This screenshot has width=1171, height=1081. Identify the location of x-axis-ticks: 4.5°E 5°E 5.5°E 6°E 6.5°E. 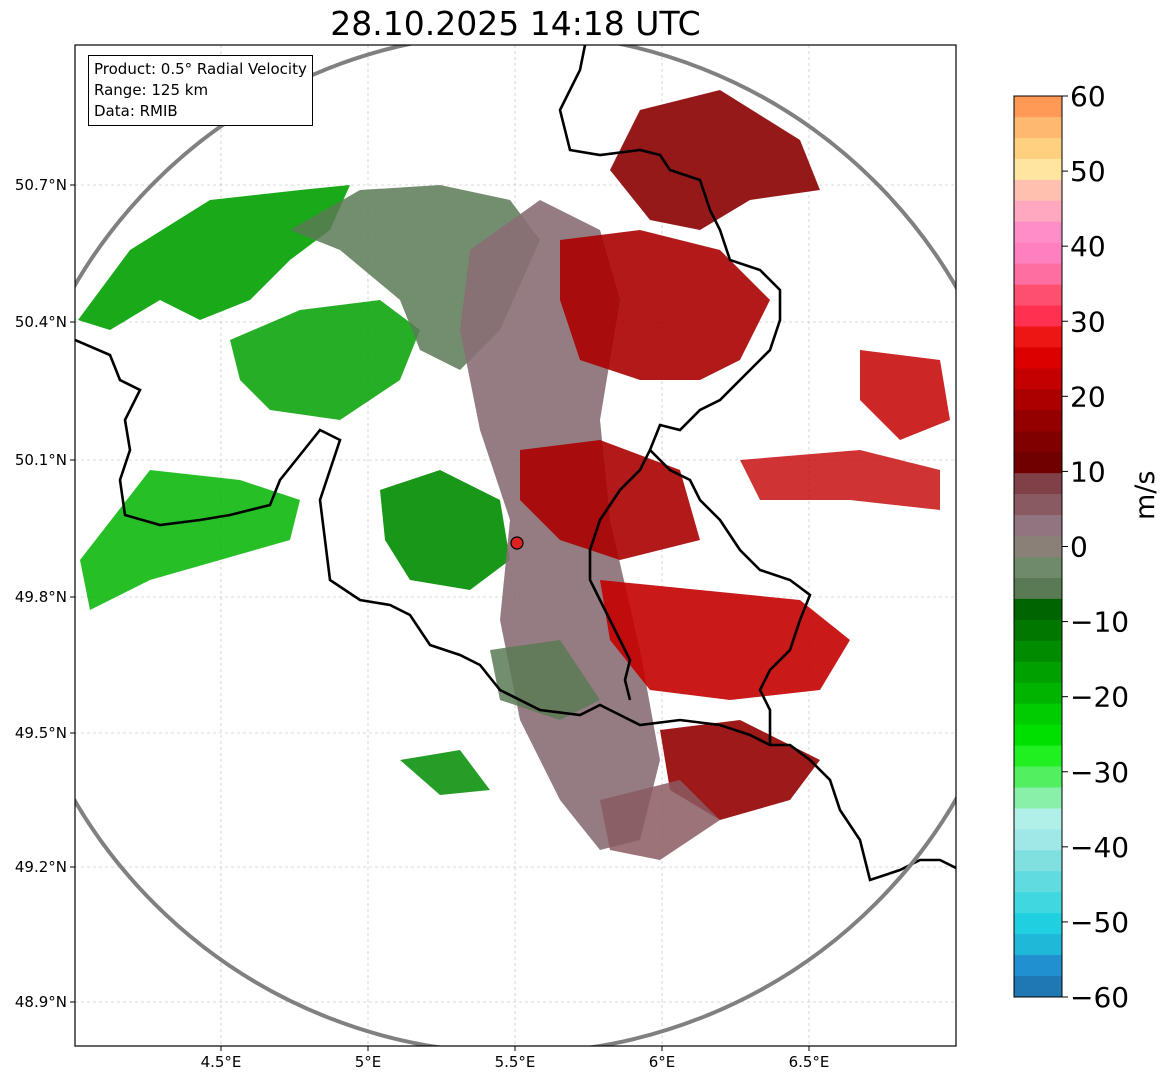
(515, 1058).